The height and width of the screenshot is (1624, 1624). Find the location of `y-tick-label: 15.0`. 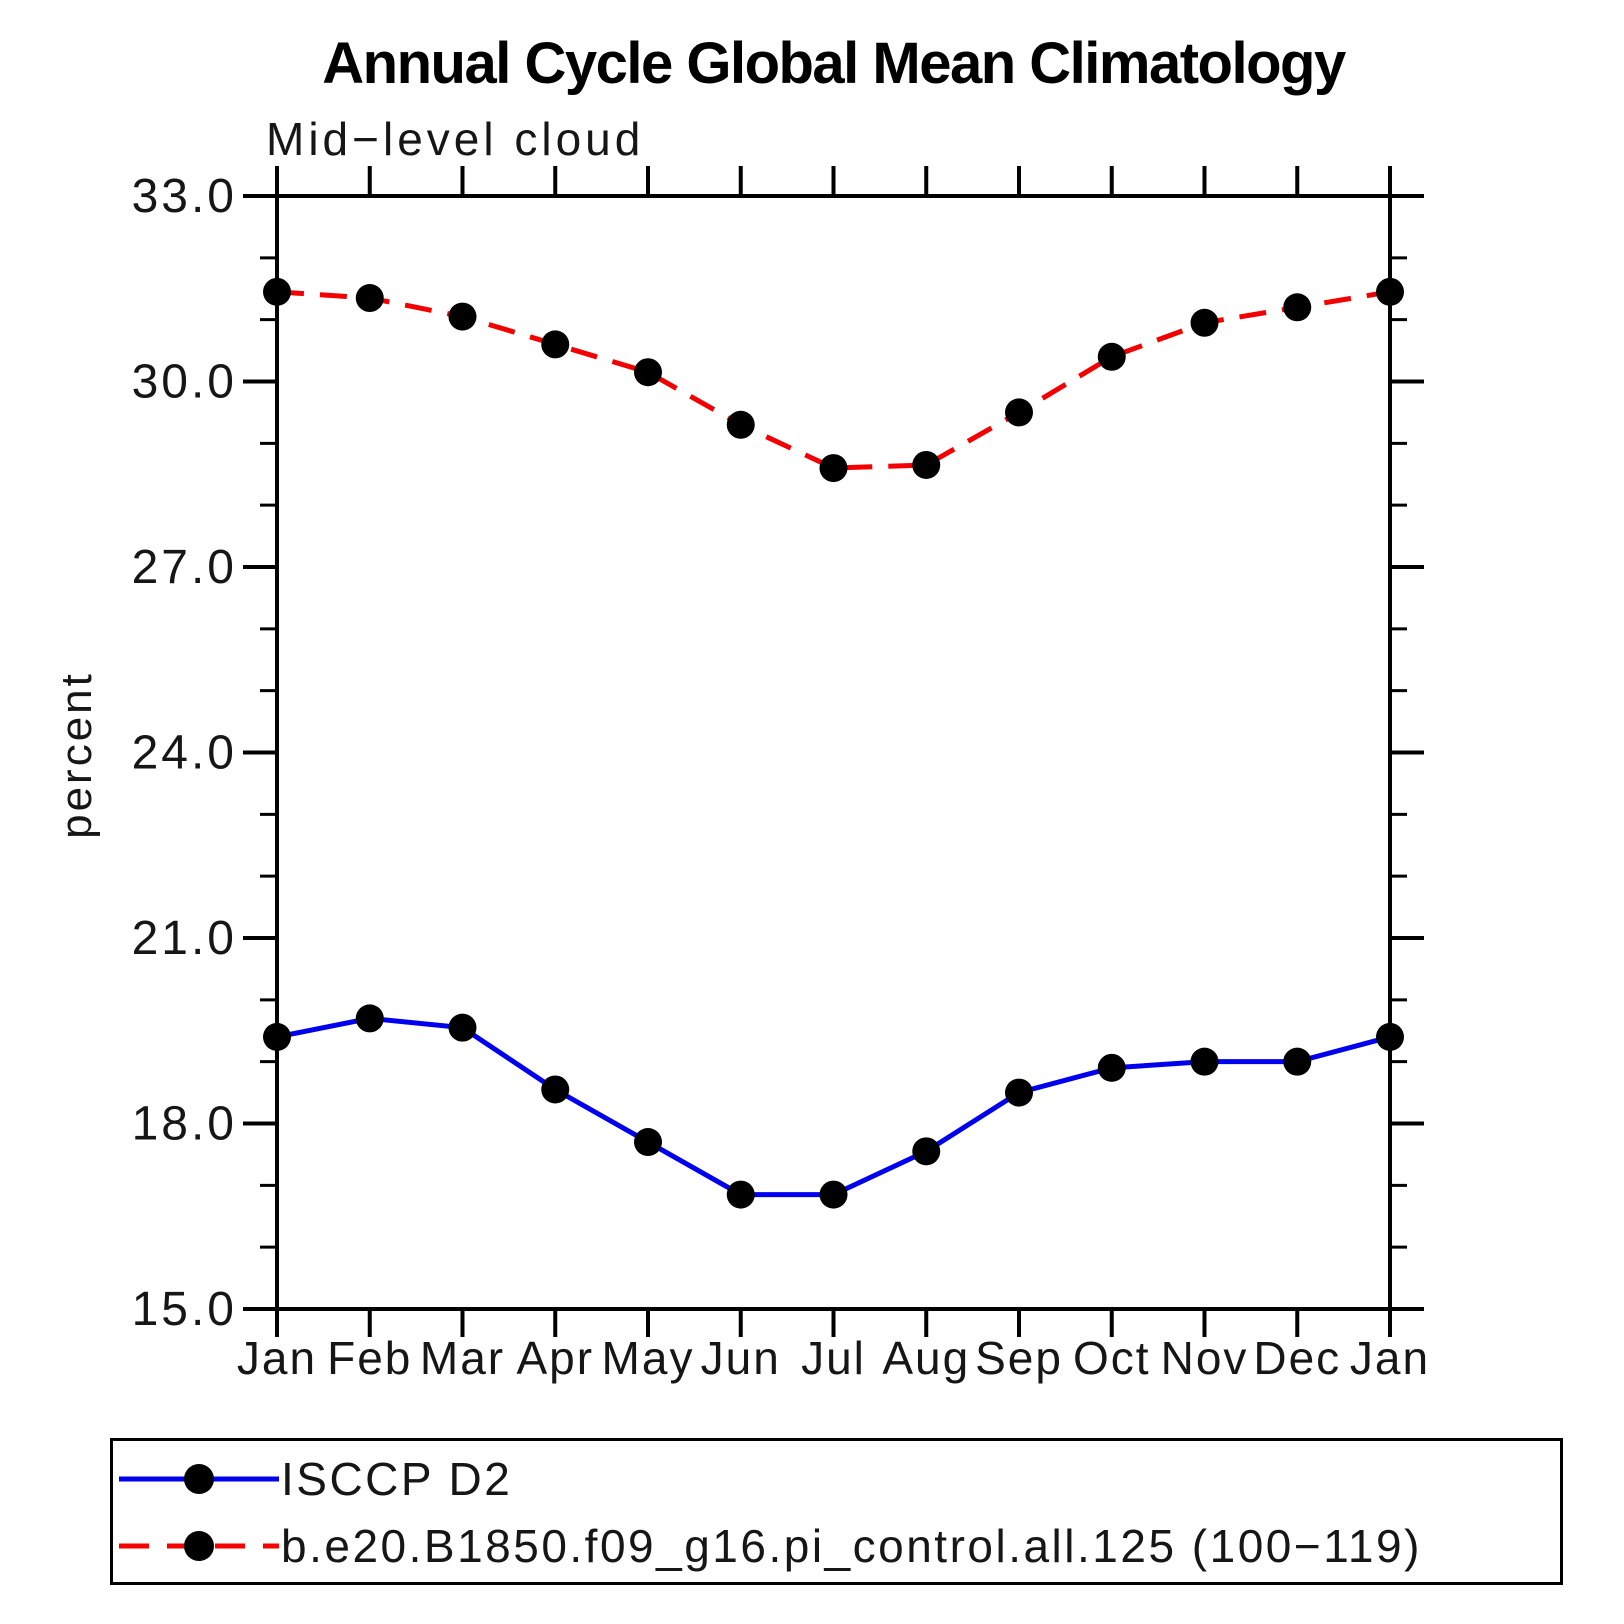

y-tick-label: 15.0 is located at coordinates (184, 1309).